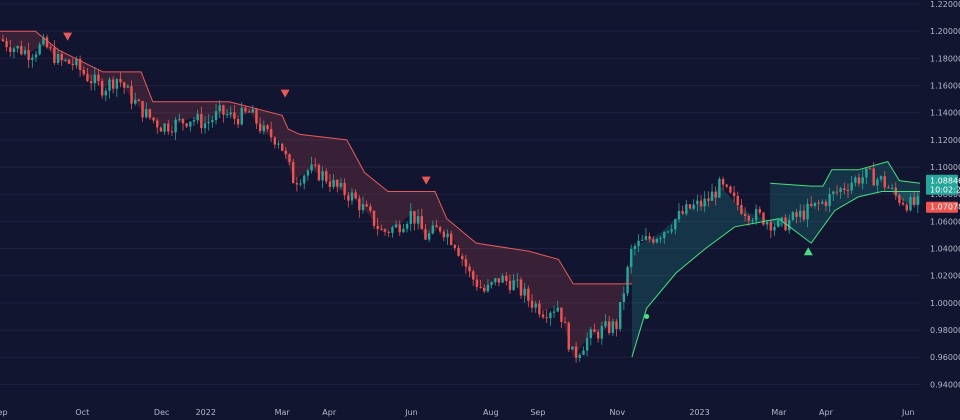  I want to click on x-tick-label: 2023, so click(699, 412).